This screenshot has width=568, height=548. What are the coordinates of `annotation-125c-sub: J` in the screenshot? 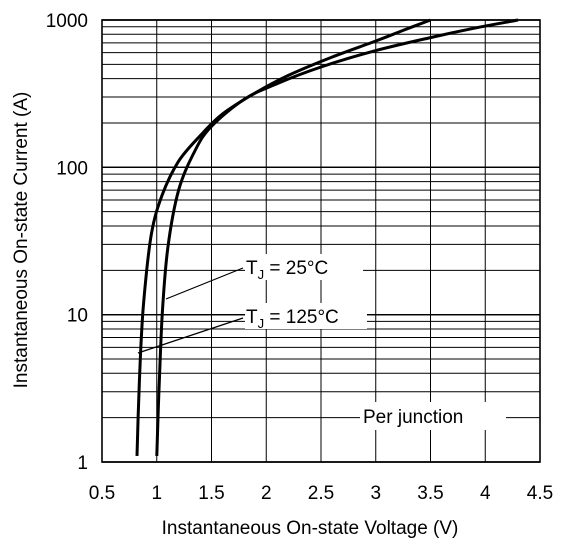 It's located at (261, 323).